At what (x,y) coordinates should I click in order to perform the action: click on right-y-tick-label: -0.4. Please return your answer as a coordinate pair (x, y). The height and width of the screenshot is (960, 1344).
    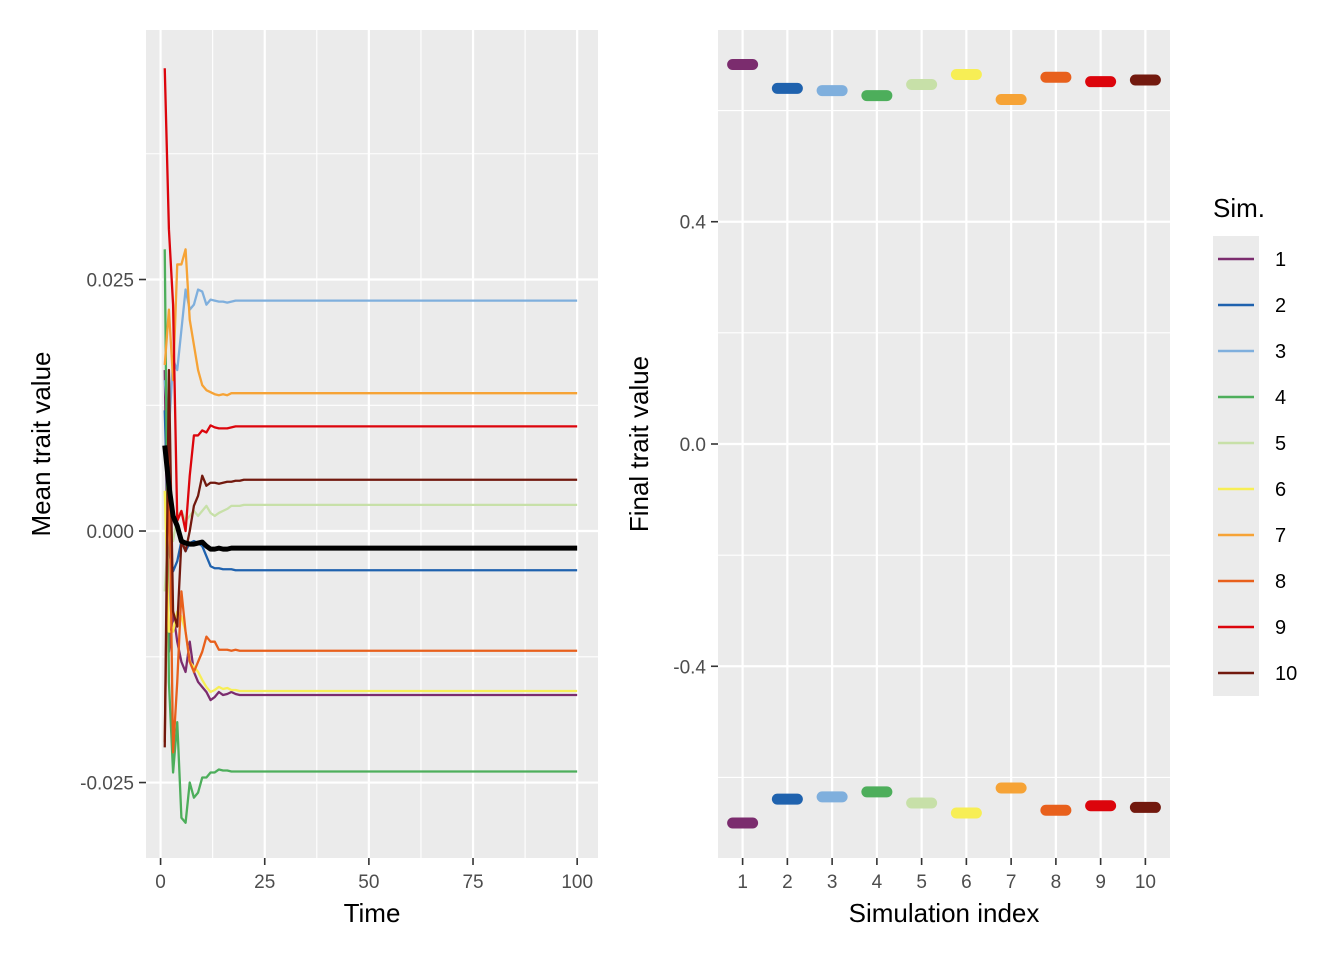
    Looking at the image, I should click on (689, 667).